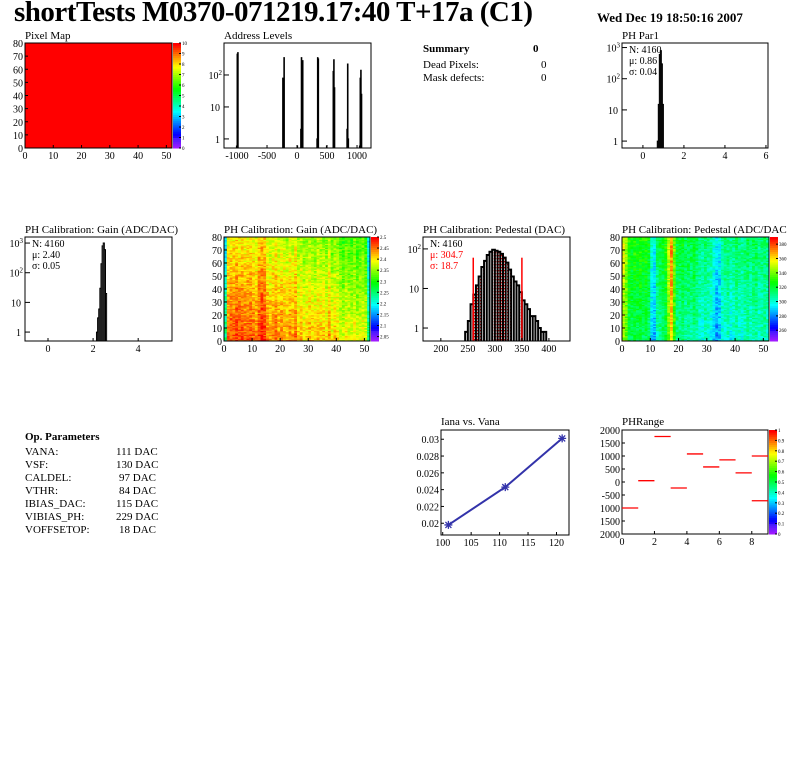 The width and height of the screenshot is (796, 772). I want to click on x-tick-label: 300, so click(494, 349).